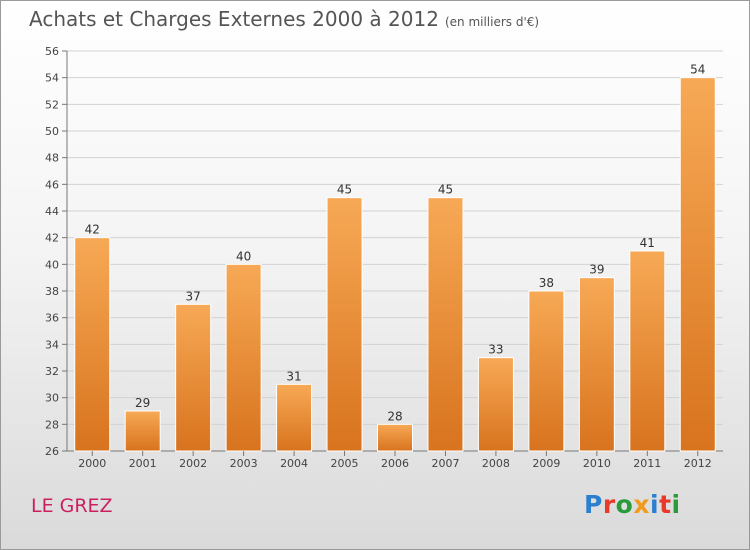 This screenshot has height=550, width=750. Describe the element at coordinates (142, 431) in the screenshot. I see `bar-2001` at that location.